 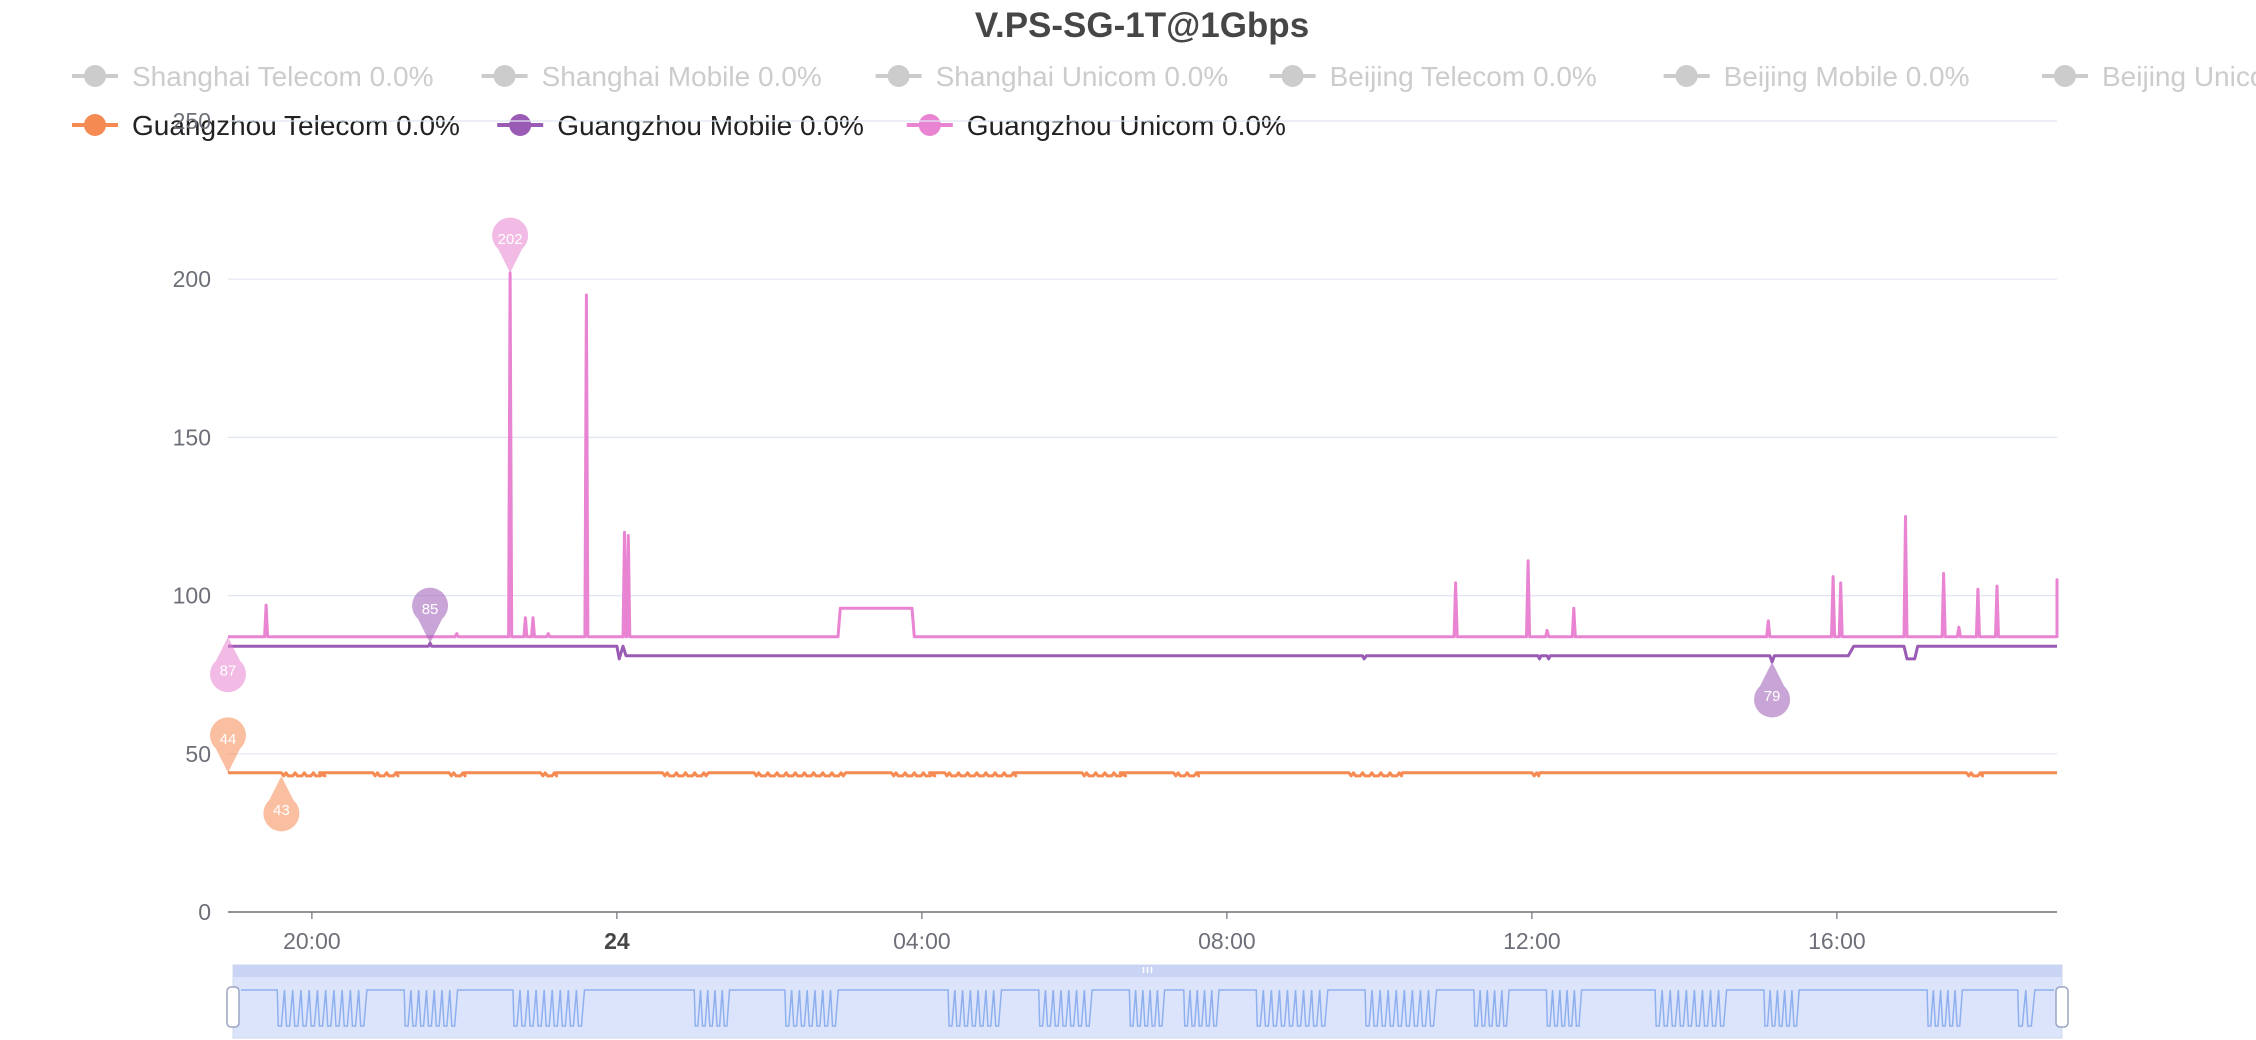 What do you see at coordinates (510, 239) in the screenshot?
I see `pin-label: 202` at bounding box center [510, 239].